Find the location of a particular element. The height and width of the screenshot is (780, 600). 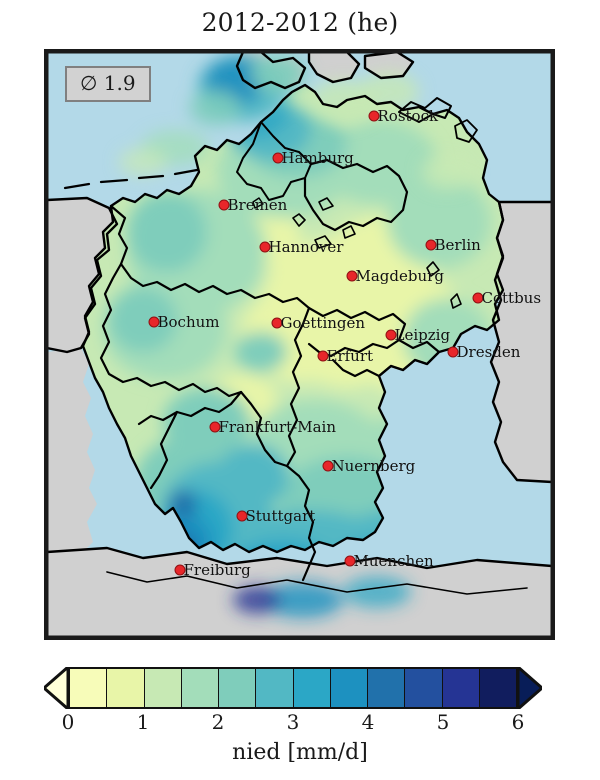

city-marker: Goettingen is located at coordinates (318, 323).